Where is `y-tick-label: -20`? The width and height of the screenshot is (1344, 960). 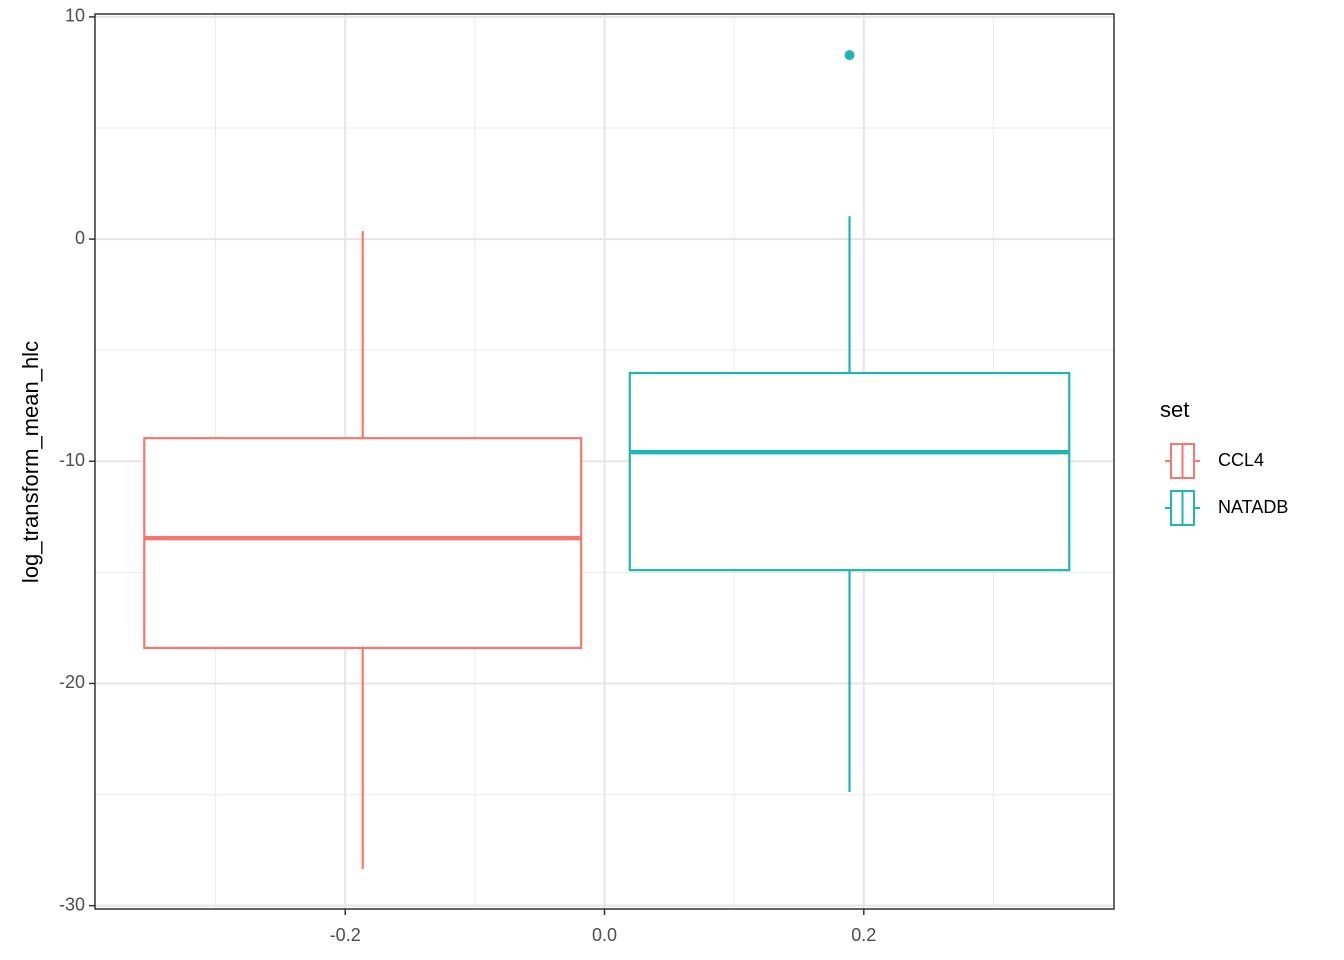 y-tick-label: -20 is located at coordinates (72, 682).